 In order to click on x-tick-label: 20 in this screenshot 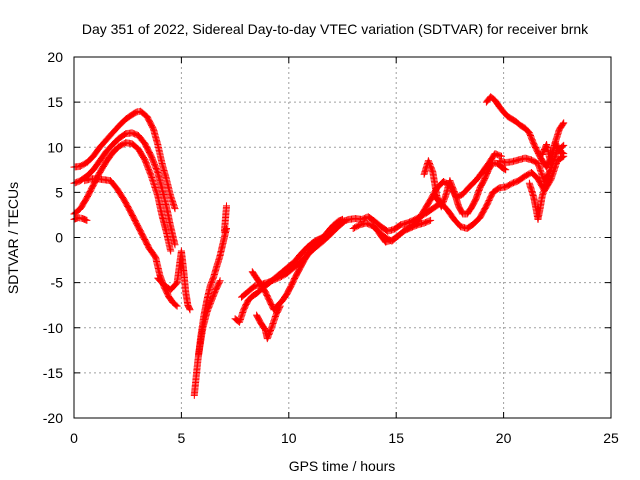, I will do `click(504, 438)`.